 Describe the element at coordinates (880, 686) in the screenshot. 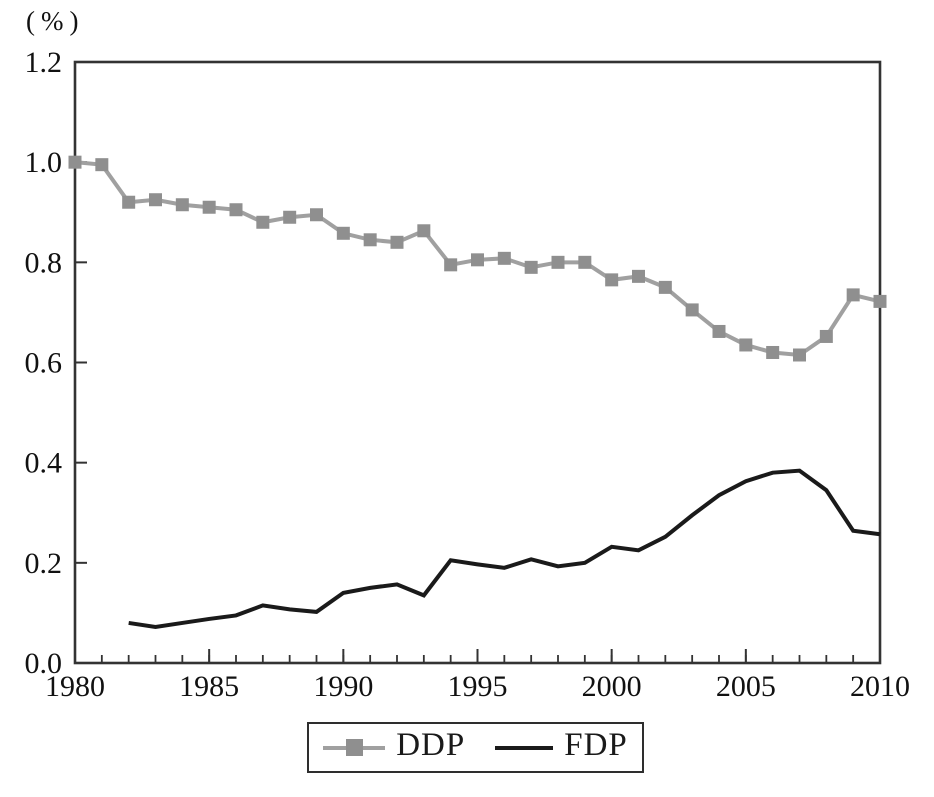

I see `x-tick-label: 2010` at that location.